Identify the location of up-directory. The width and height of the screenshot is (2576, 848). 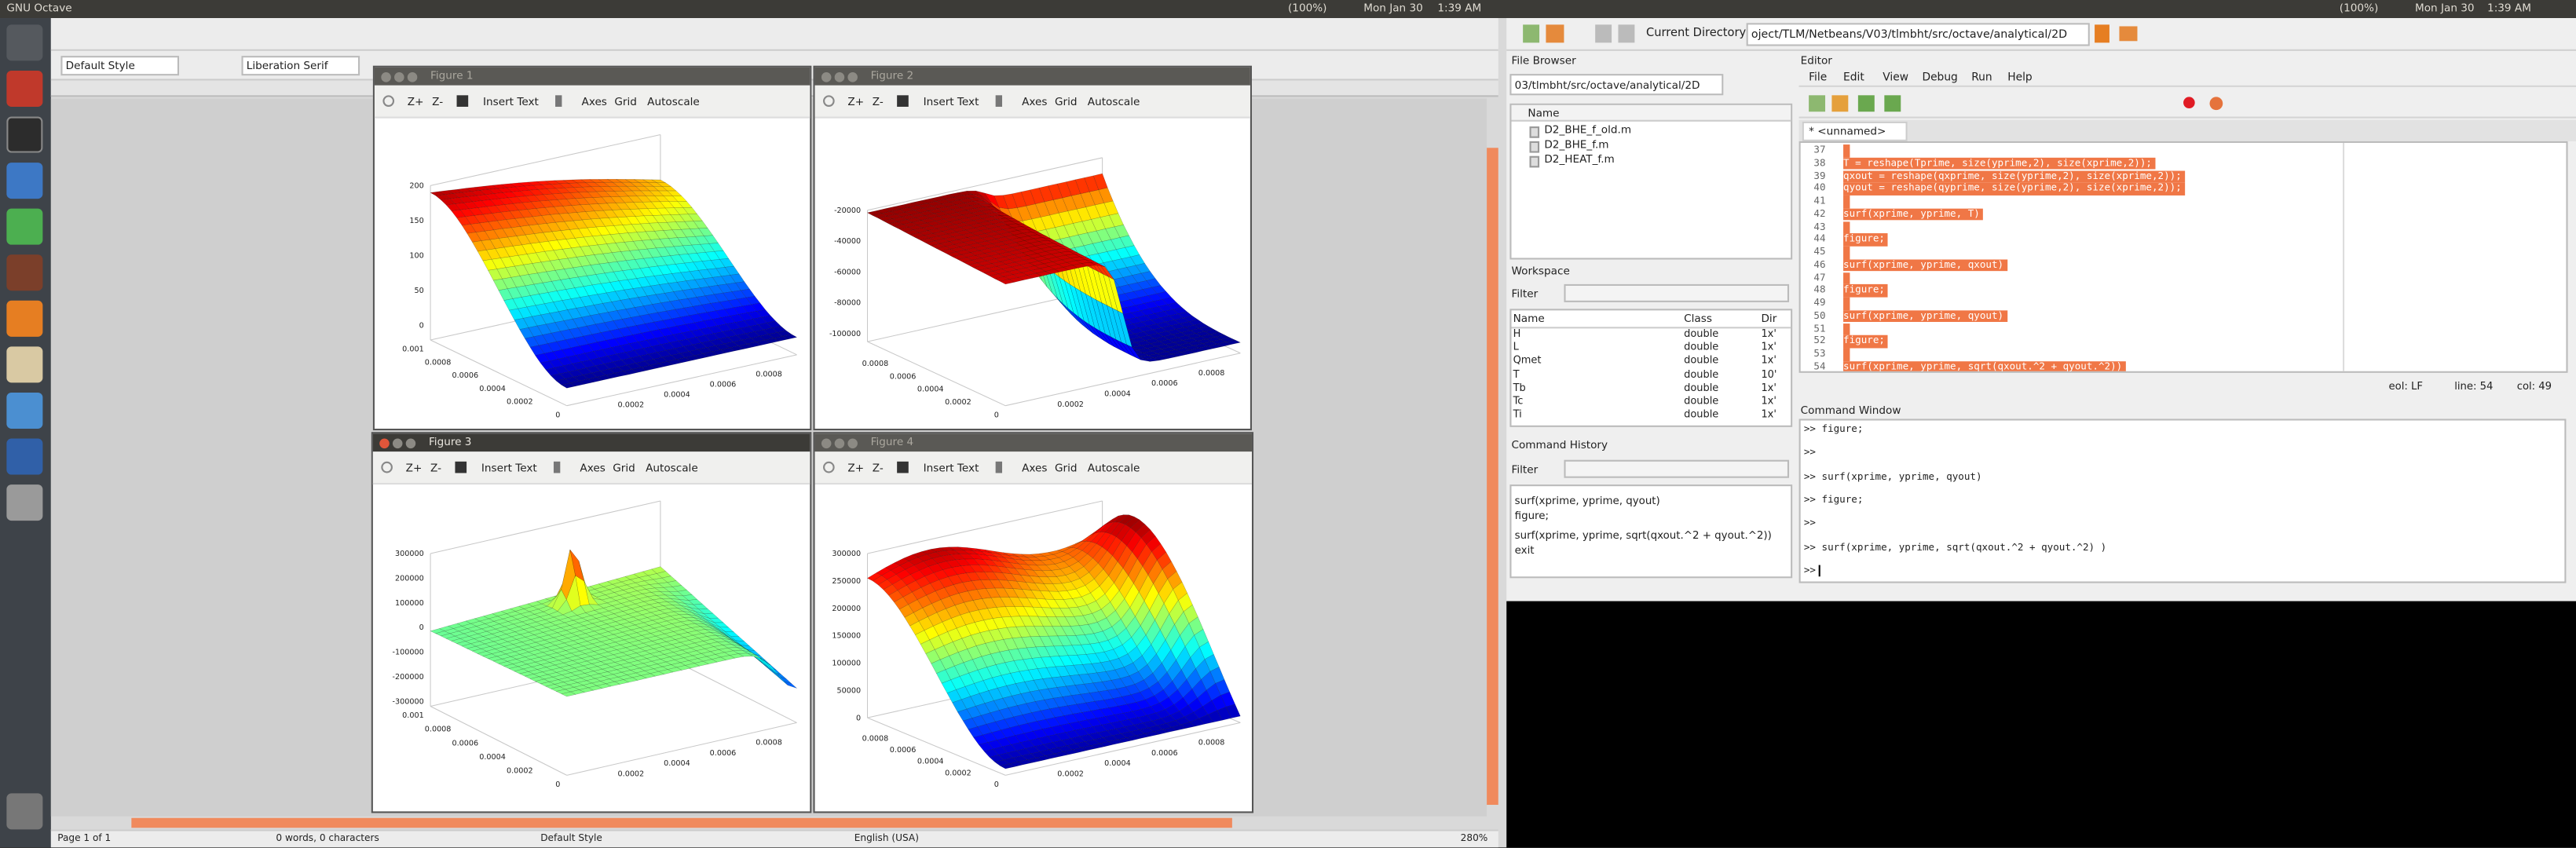
(2102, 33).